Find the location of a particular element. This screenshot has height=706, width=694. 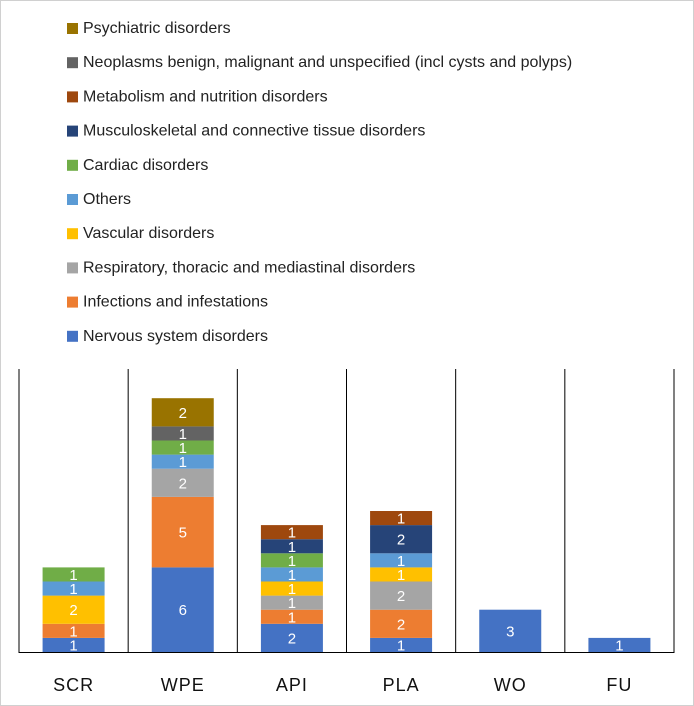

legend-item: Psychiatric disorders is located at coordinates (149, 28).